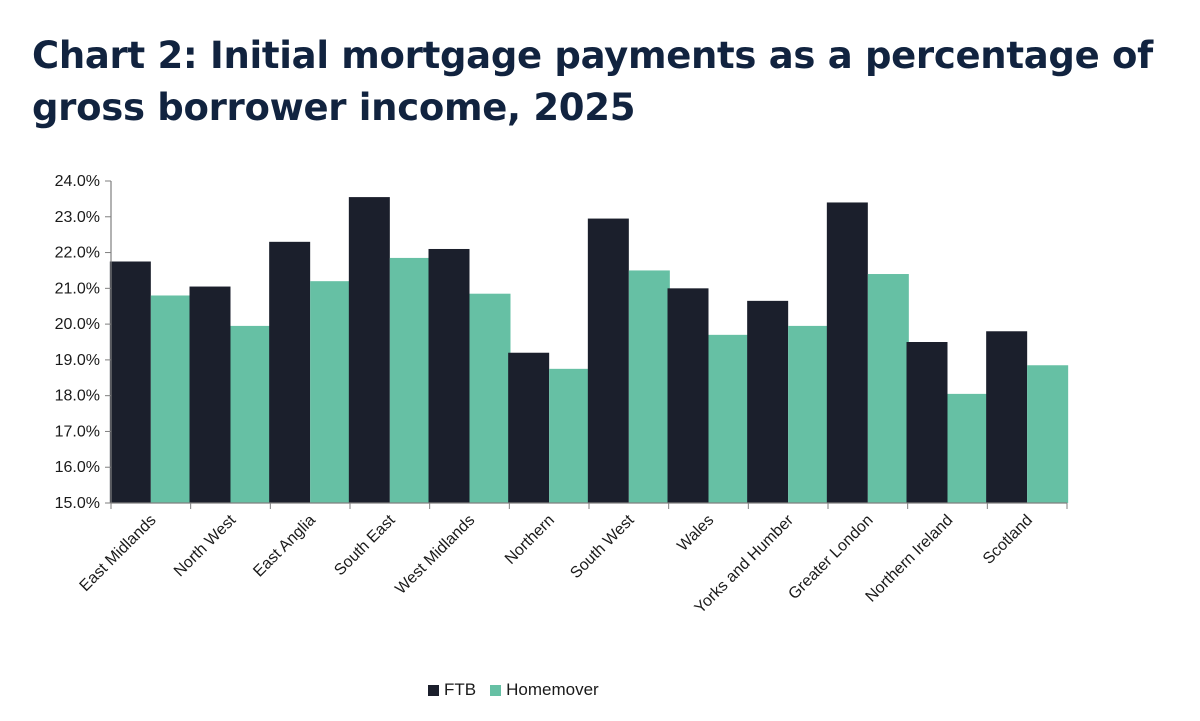 This screenshot has width=1200, height=721. What do you see at coordinates (649, 386) in the screenshot?
I see `bar-homemover-south-west` at bounding box center [649, 386].